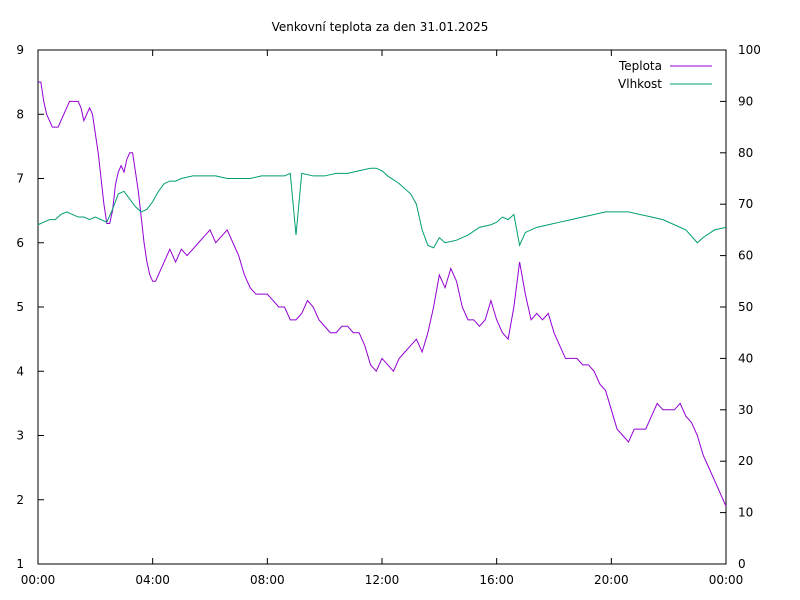 The height and width of the screenshot is (600, 800). What do you see at coordinates (745, 101) in the screenshot?
I see `y2-tick-label: 90` at bounding box center [745, 101].